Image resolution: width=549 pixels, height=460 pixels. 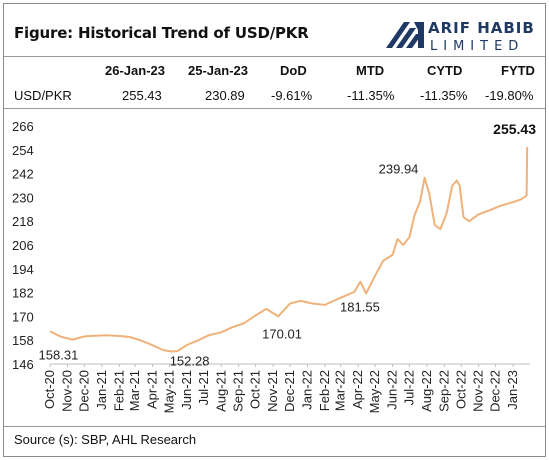 I want to click on x-tick-label: Dec-20, so click(x=83, y=391).